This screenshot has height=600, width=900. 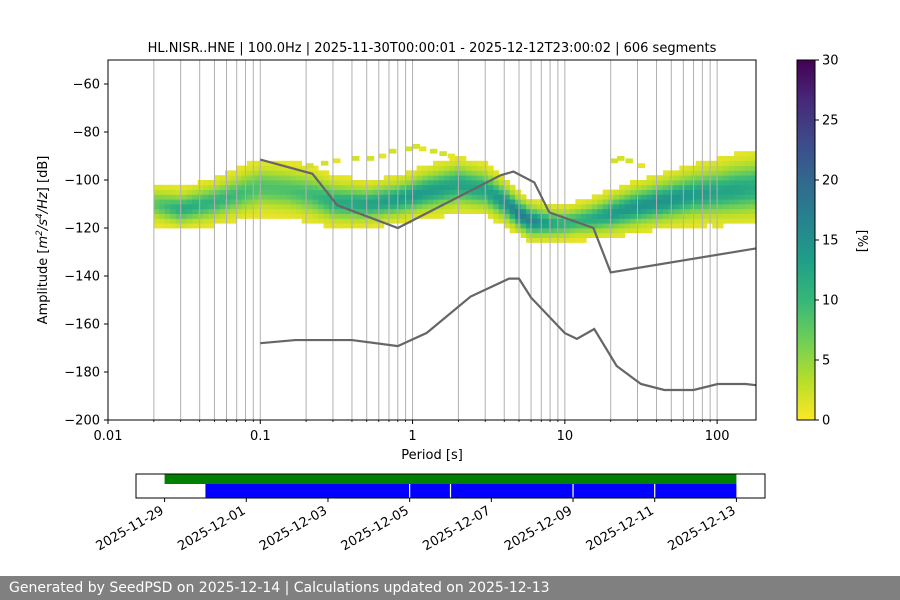 What do you see at coordinates (82, 373) in the screenshot?
I see `y-tick-label: −180` at bounding box center [82, 373].